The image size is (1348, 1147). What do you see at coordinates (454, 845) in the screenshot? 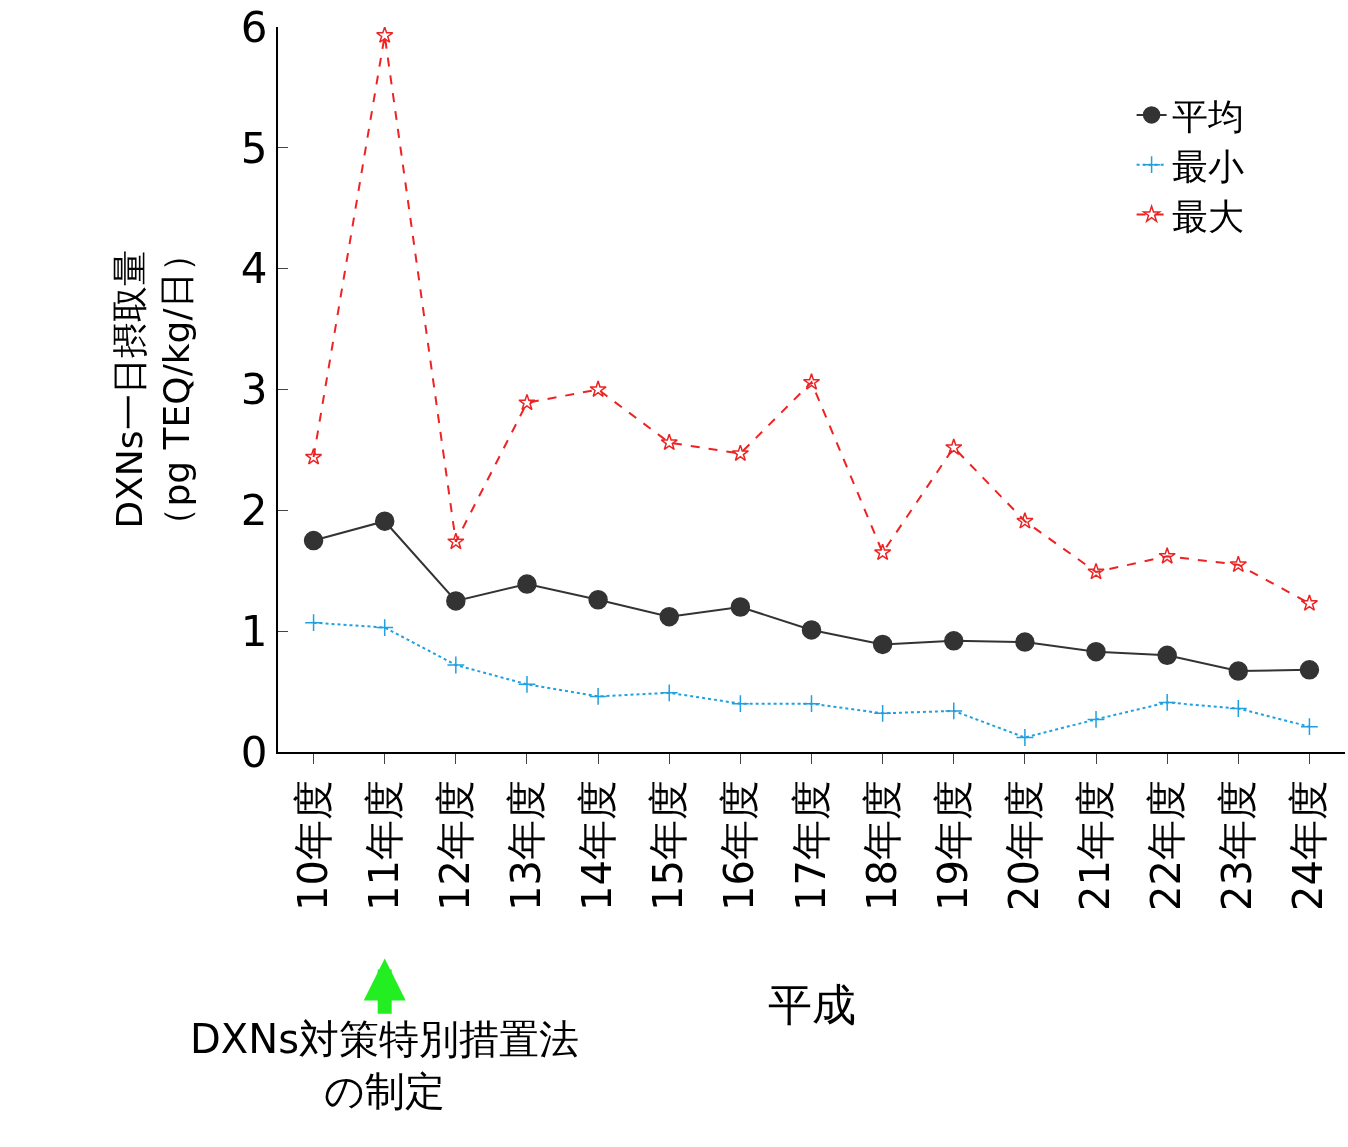
I see `x-tick-label: 12年度` at bounding box center [454, 845].